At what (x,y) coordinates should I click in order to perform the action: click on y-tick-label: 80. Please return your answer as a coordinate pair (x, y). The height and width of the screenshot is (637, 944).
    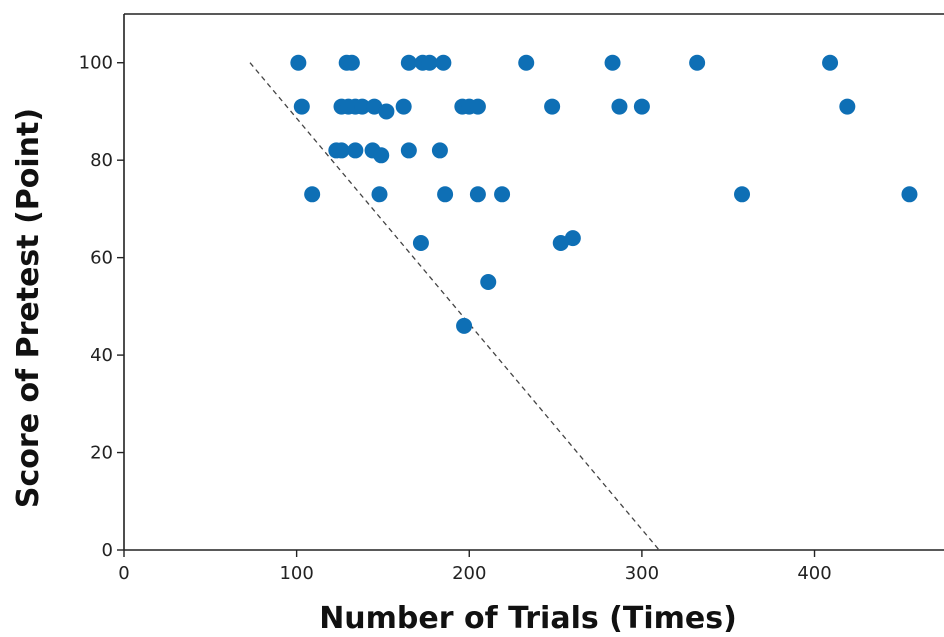
    Looking at the image, I should click on (101, 160).